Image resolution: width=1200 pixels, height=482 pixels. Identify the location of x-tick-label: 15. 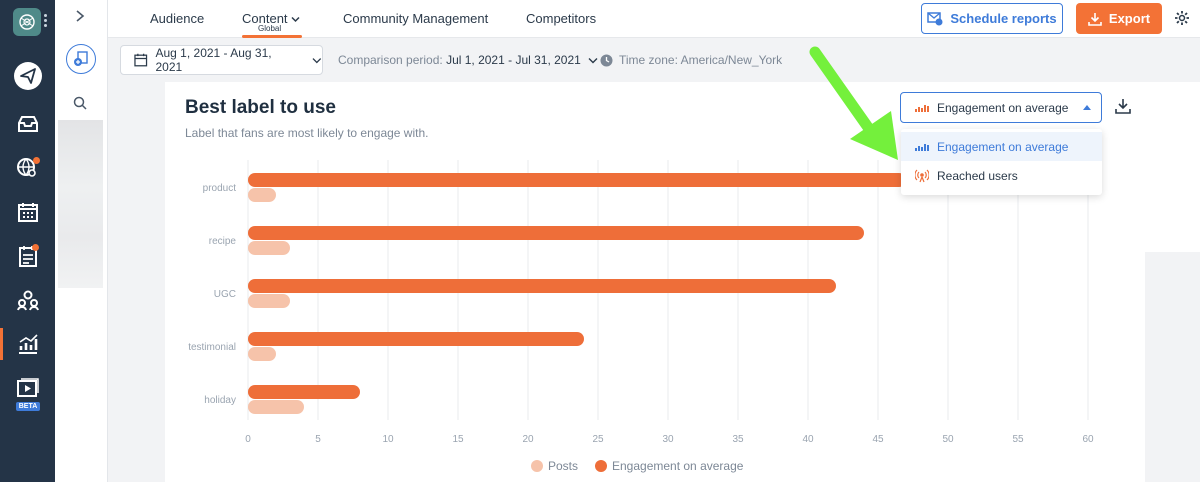
(458, 439).